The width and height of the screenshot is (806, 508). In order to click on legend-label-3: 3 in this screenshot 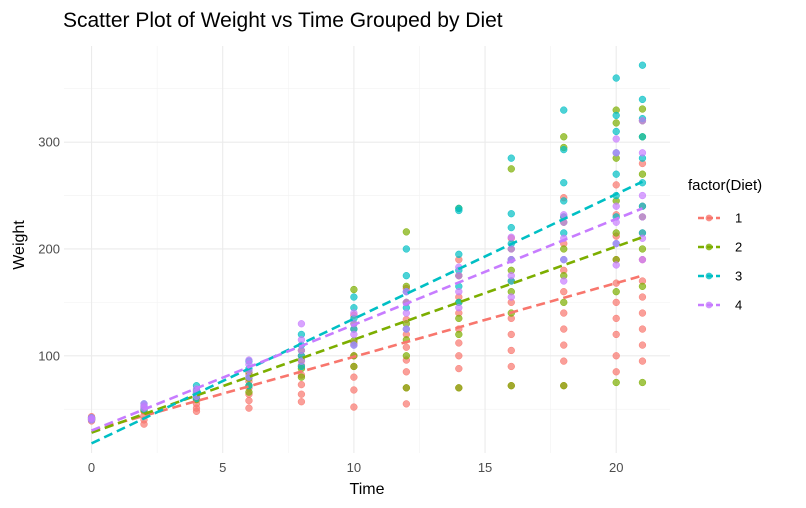, I will do `click(738, 276)`.